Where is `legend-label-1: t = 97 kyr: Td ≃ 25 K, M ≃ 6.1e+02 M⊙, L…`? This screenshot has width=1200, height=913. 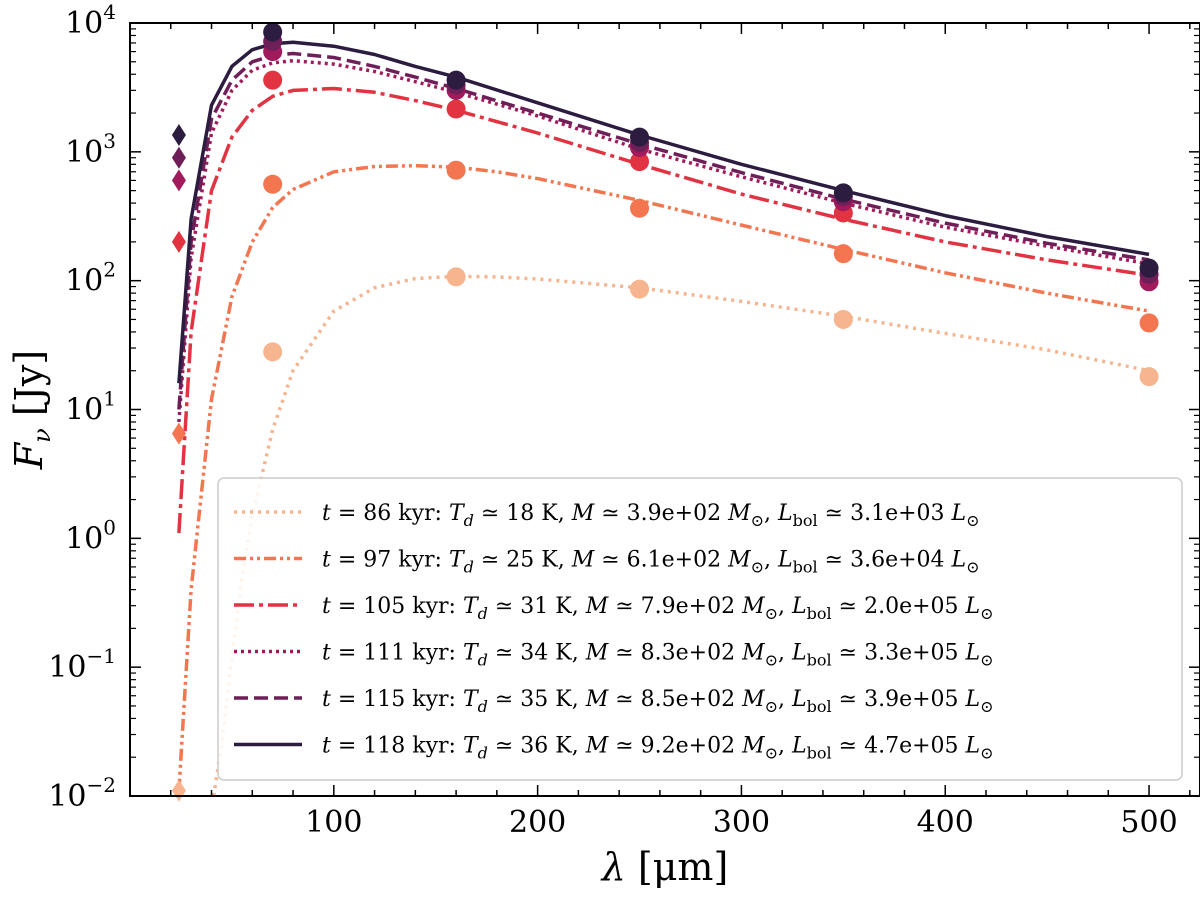
legend-label-1: t = 97 kyr: Td ≃ 25 K, M ≃ 6.1e+02 M⊙, L… is located at coordinates (651, 562).